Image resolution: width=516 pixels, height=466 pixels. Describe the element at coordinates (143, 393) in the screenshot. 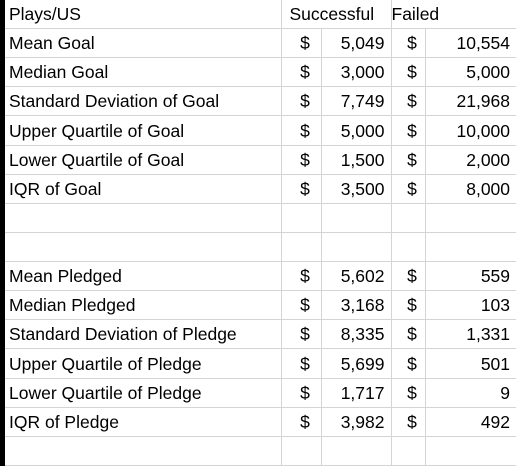

I see `row-label-cell: Lower Quartile of Pledge` at that location.